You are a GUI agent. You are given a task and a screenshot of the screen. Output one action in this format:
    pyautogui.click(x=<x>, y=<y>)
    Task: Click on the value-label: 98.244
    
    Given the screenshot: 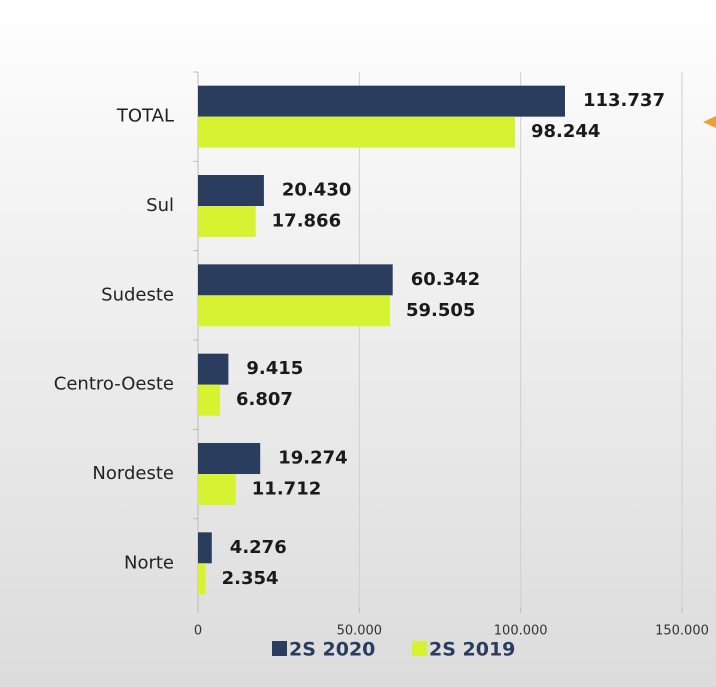 What is the action you would take?
    pyautogui.click(x=565, y=131)
    